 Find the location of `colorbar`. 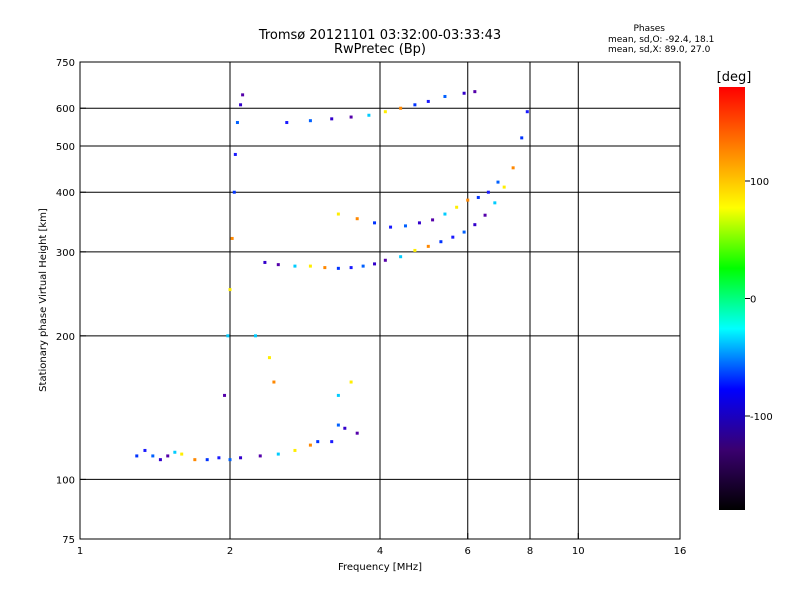

colorbar is located at coordinates (732, 298).